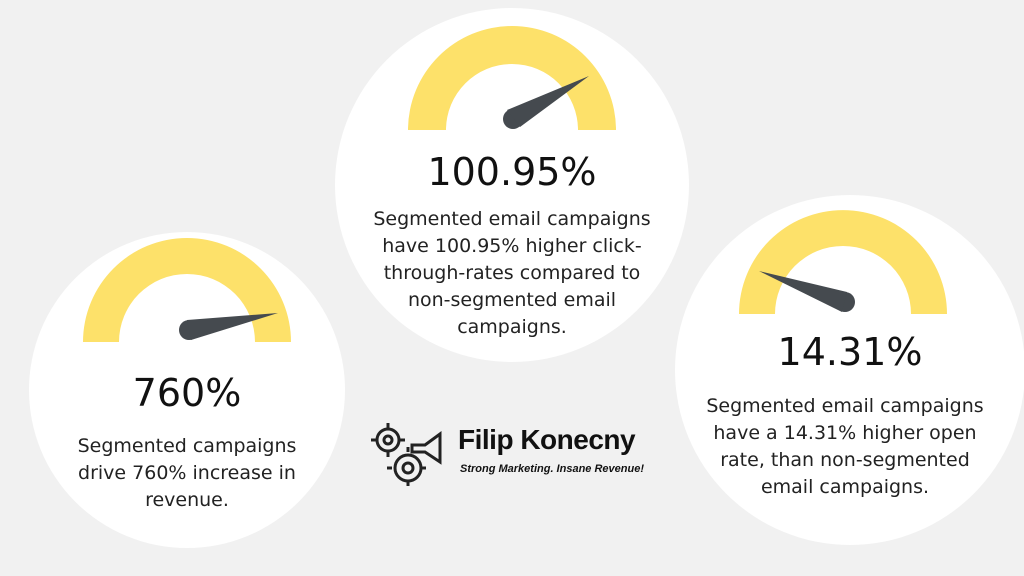 The height and width of the screenshot is (576, 1024). What do you see at coordinates (426, 448) in the screenshot?
I see `megaphone` at bounding box center [426, 448].